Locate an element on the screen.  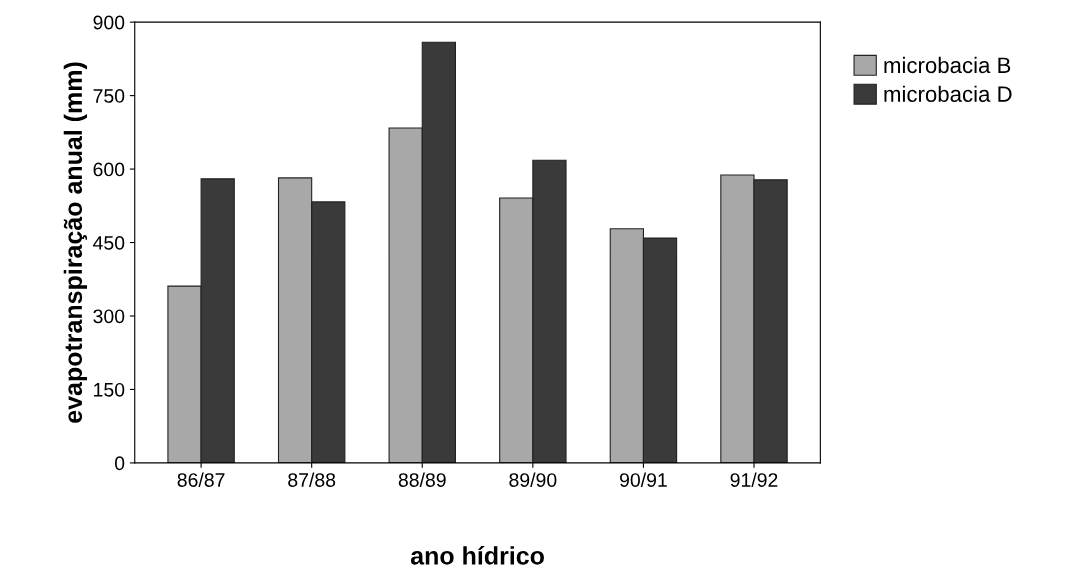
x-tick-label: 89/90 is located at coordinates (533, 479).